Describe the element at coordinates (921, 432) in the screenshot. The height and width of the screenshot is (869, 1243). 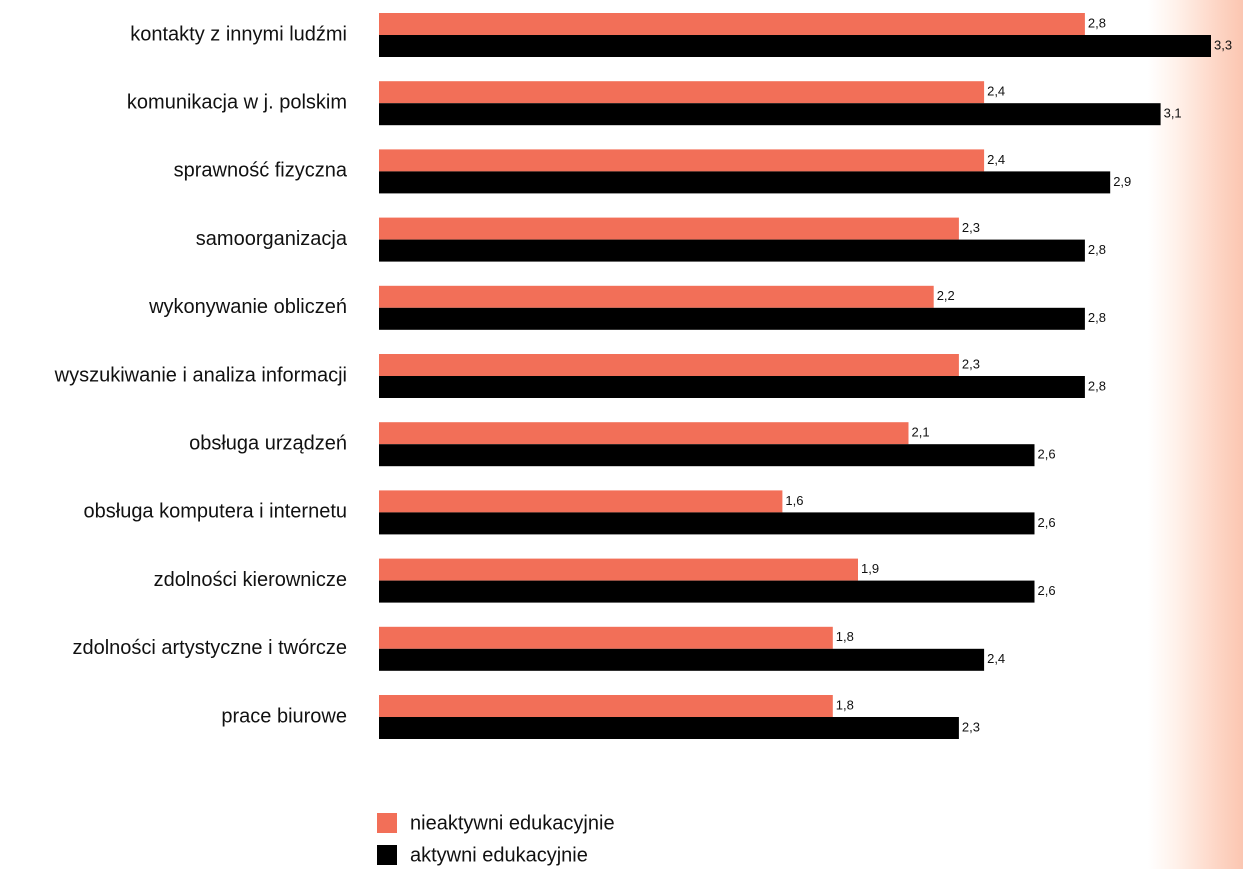
I see `value-label: 2,1` at that location.